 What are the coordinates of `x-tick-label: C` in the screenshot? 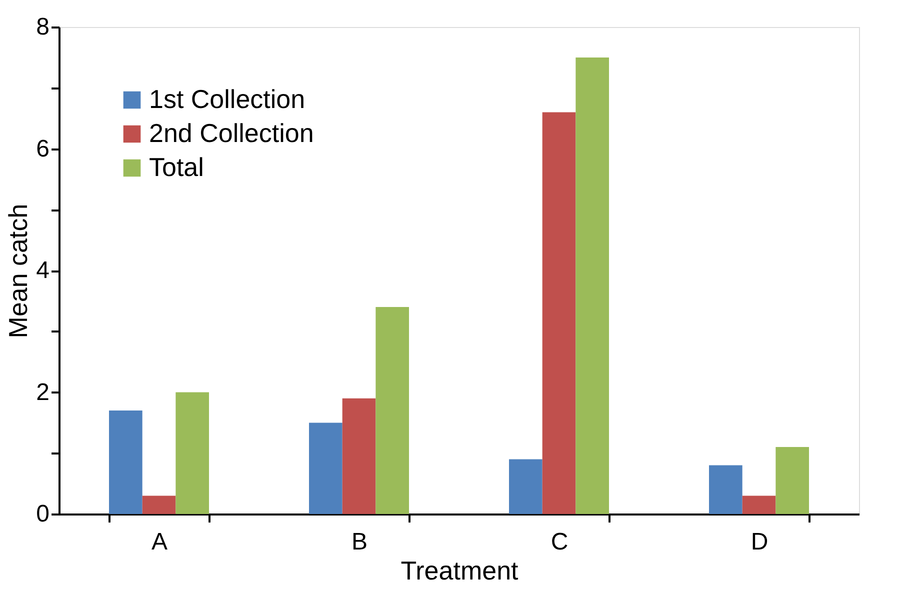 It's located at (559, 542).